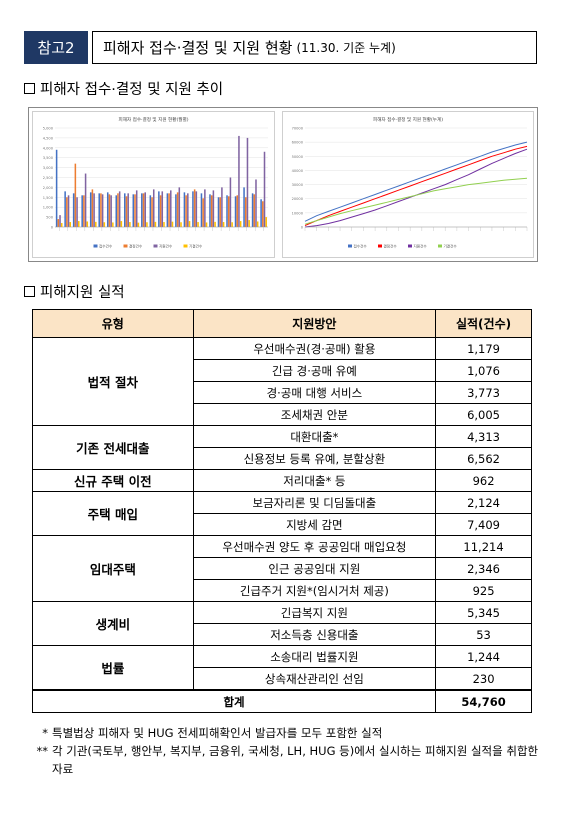 This screenshot has height=823, width=565. I want to click on count-cell: 2,346, so click(483, 568).